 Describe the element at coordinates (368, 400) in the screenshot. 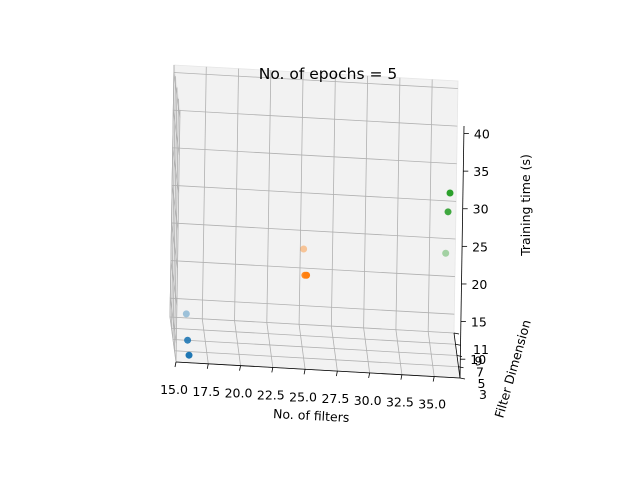

I see `x-tick-label: 30.0` at that location.